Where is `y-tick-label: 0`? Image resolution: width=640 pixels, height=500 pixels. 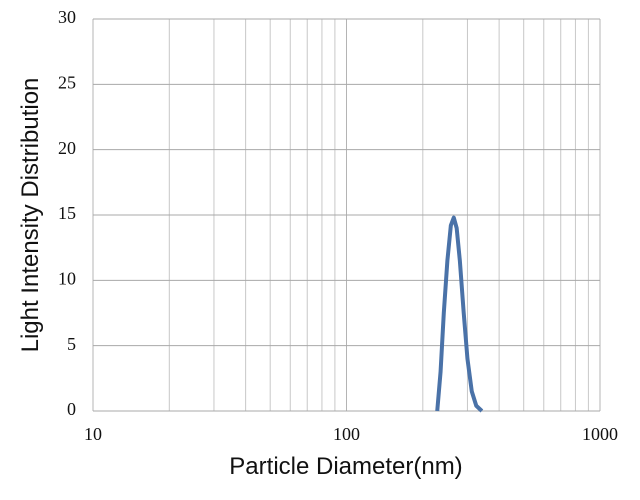
y-tick-label: 0 is located at coordinates (71, 409).